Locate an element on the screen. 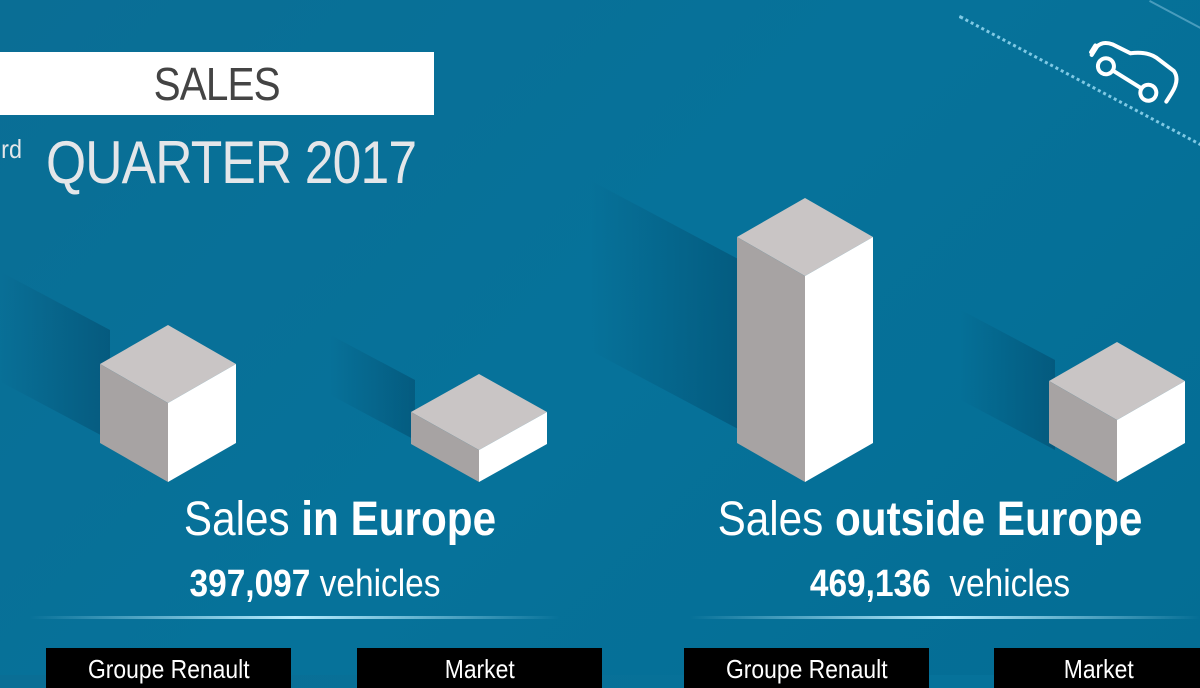 This screenshot has width=1200, height=688. section-title-outside-europe: Sales outside Europe is located at coordinates (929, 519).